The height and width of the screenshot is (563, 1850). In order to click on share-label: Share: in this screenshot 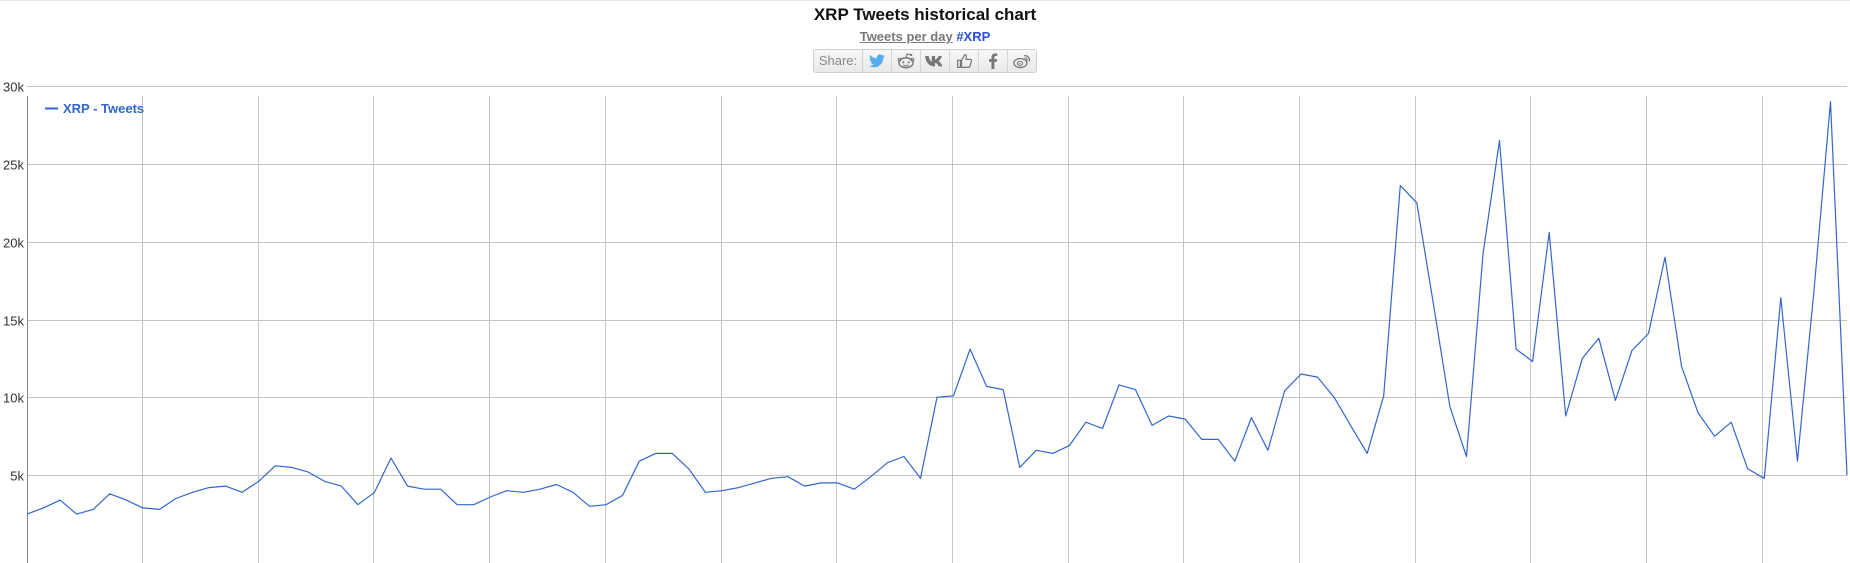, I will do `click(839, 61)`.